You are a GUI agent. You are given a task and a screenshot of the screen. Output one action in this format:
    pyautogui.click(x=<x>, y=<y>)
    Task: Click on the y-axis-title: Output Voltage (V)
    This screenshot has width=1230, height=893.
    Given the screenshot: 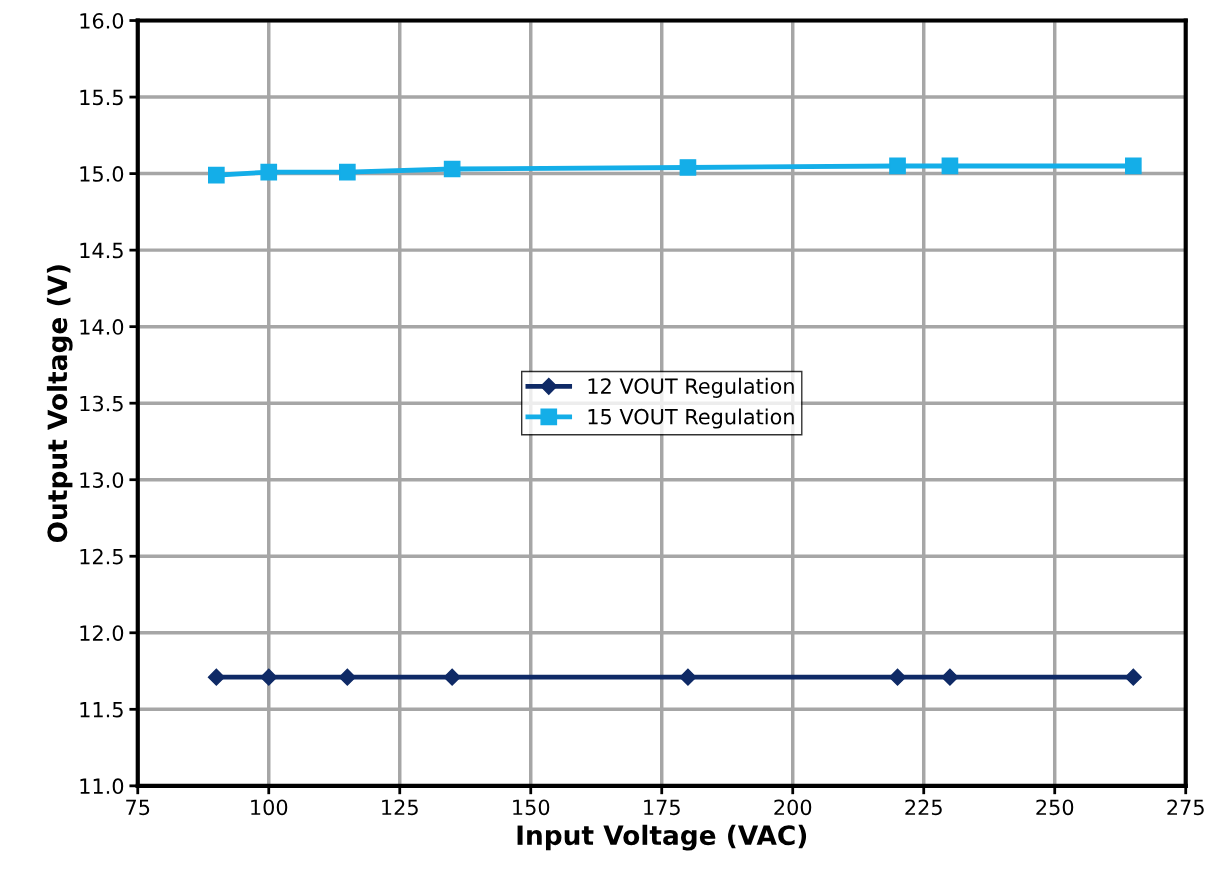 What is the action you would take?
    pyautogui.click(x=59, y=404)
    